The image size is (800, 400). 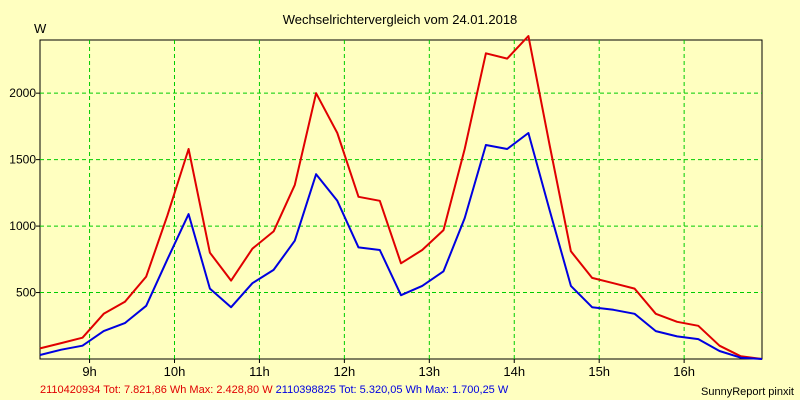 I want to click on x-tick-label: 12h, so click(x=345, y=371).